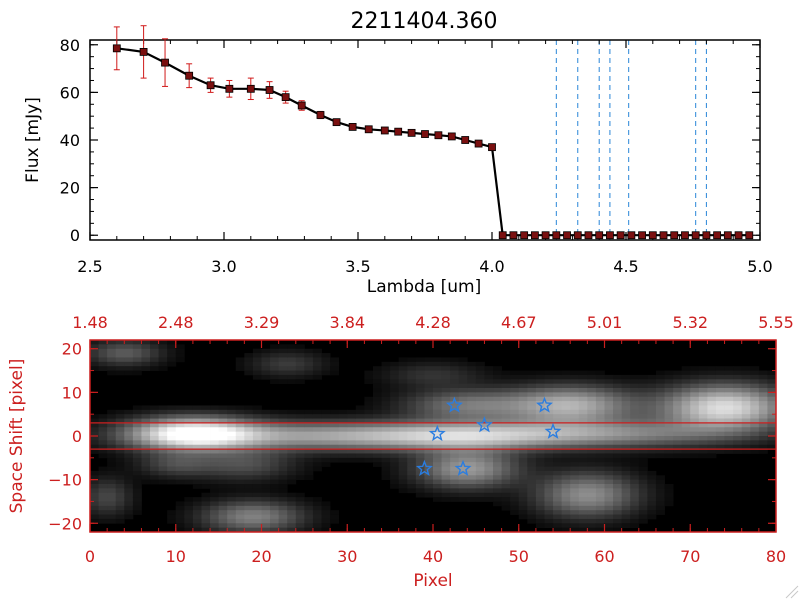 This screenshot has height=600, width=800. Describe the element at coordinates (176, 322) in the screenshot. I see `top-x-tick-label: 2.48` at that location.